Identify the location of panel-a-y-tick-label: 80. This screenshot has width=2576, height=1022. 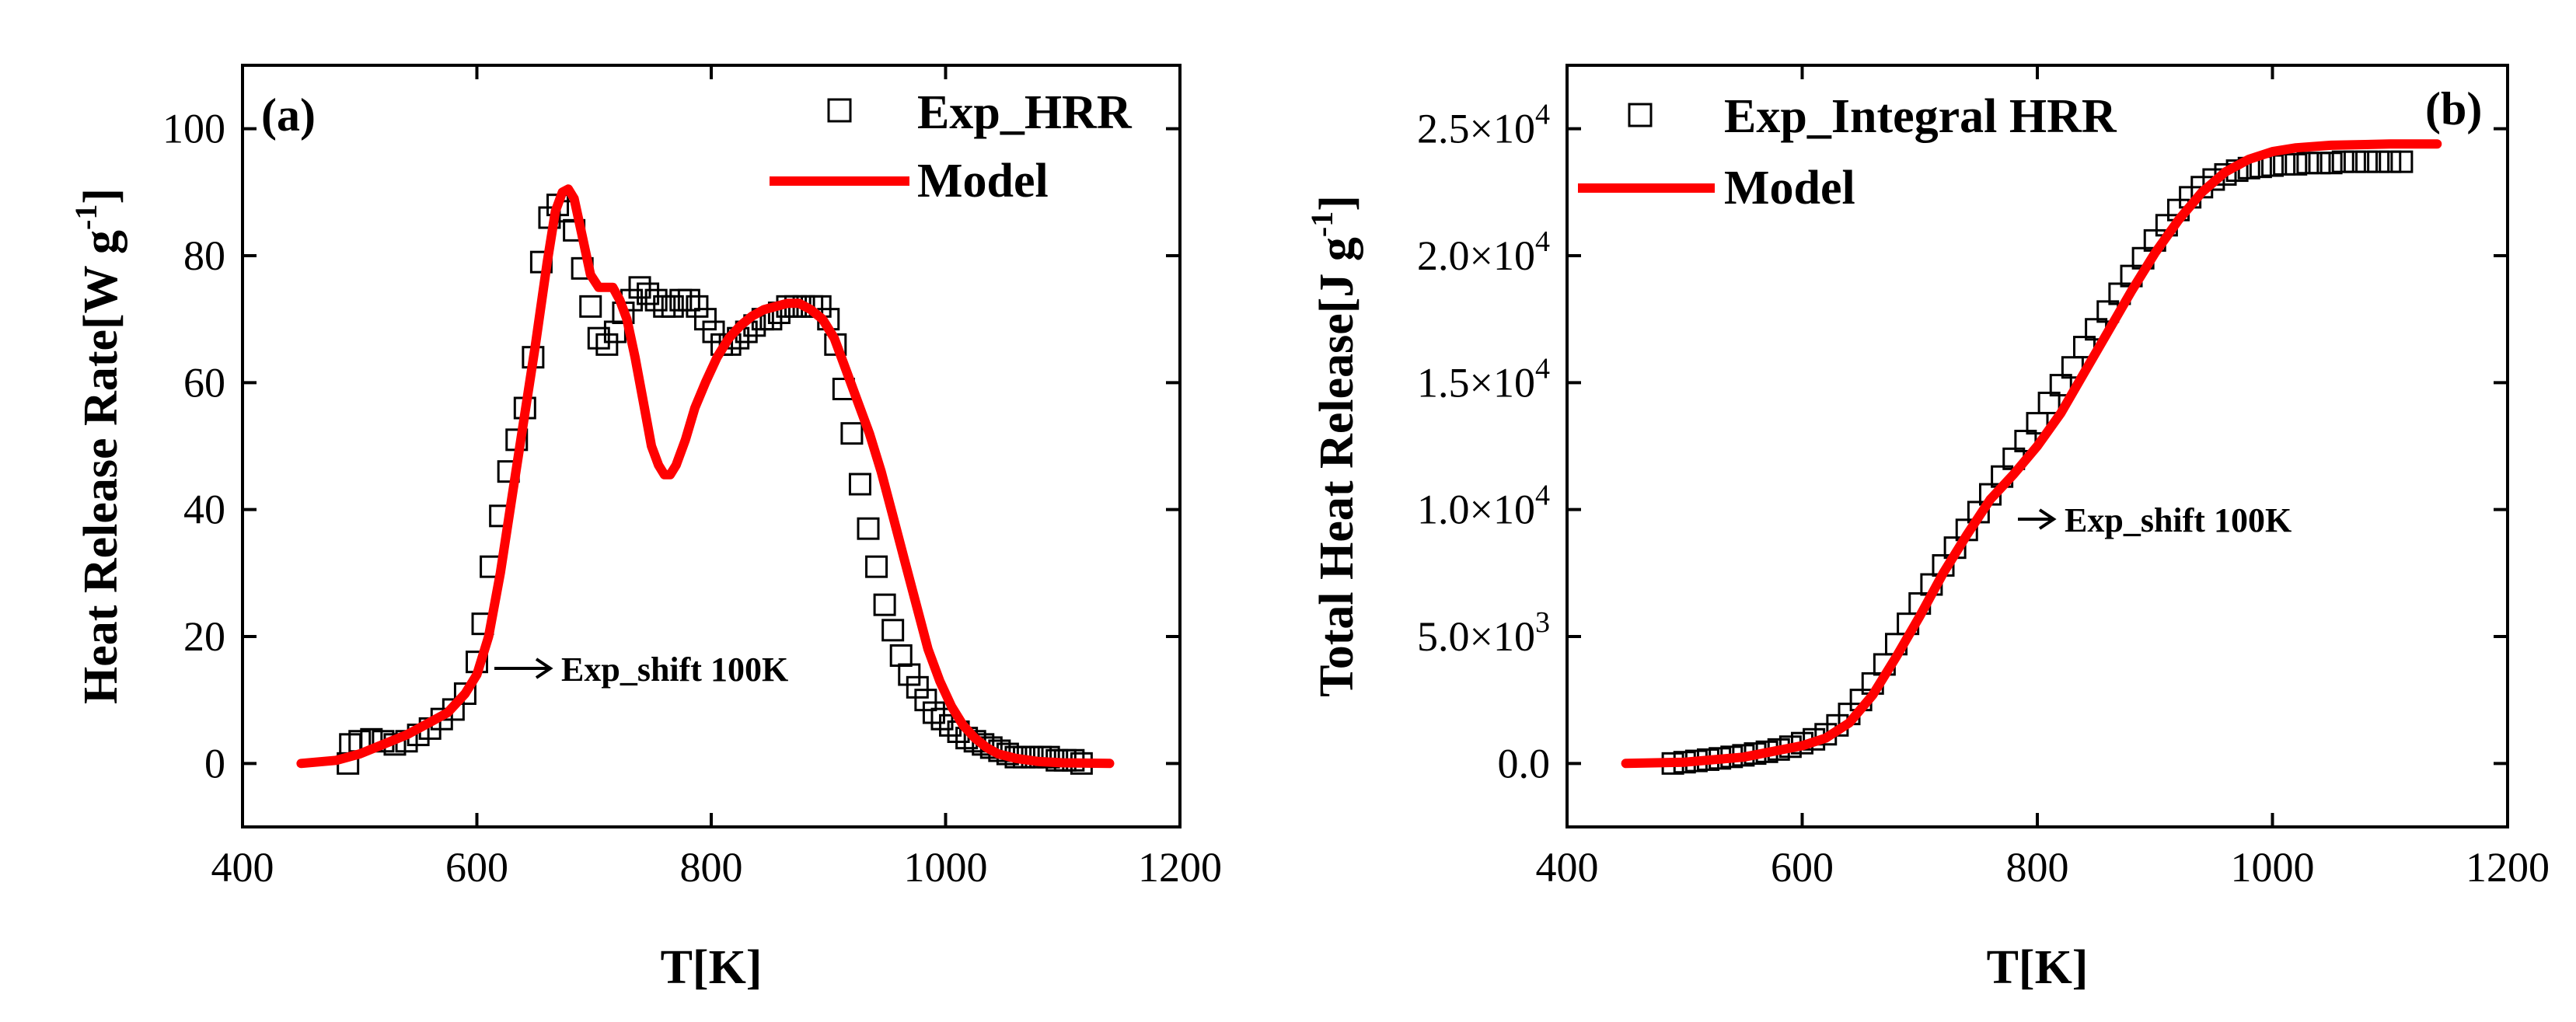
(204, 255).